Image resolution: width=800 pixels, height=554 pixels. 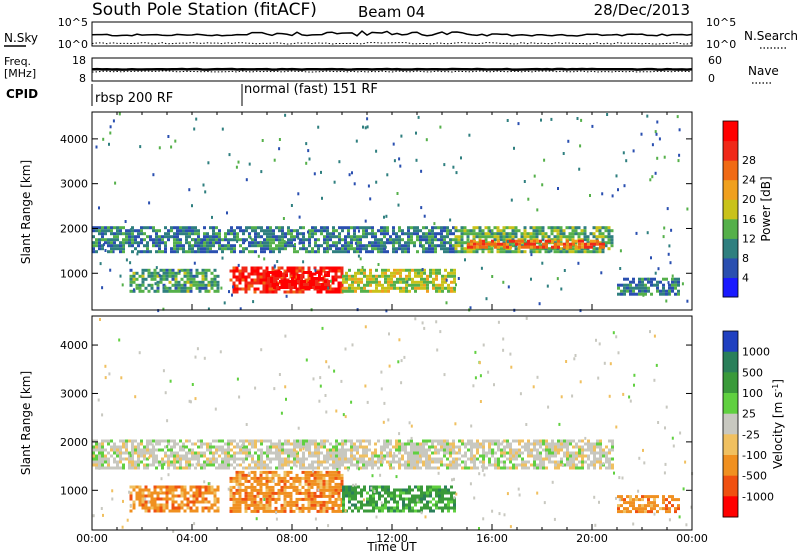 What do you see at coordinates (730, 248) in the screenshot?
I see `colorbar-swatch` at bounding box center [730, 248].